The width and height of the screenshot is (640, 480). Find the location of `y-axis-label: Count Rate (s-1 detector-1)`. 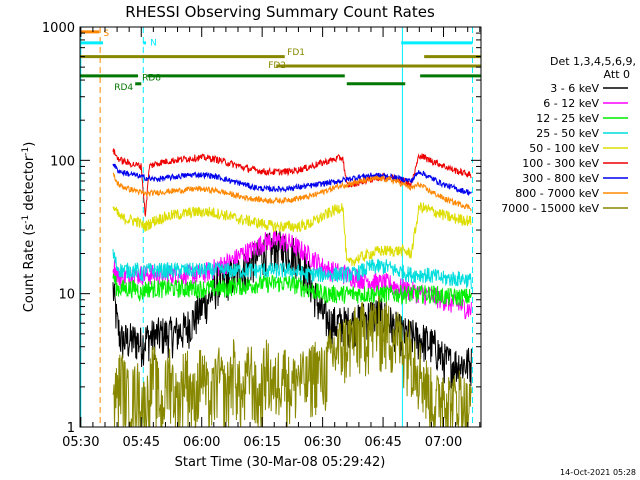

y-axis-label: Count Rate (s-1 detector-1) is located at coordinates (29, 227).